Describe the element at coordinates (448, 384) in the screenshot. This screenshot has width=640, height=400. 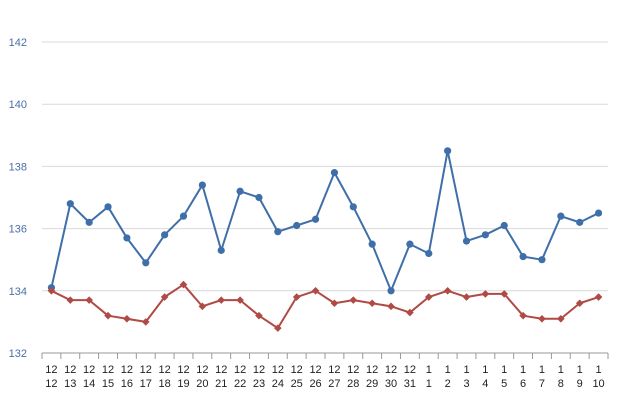
I see `x-tick-label-day: 2` at that location.